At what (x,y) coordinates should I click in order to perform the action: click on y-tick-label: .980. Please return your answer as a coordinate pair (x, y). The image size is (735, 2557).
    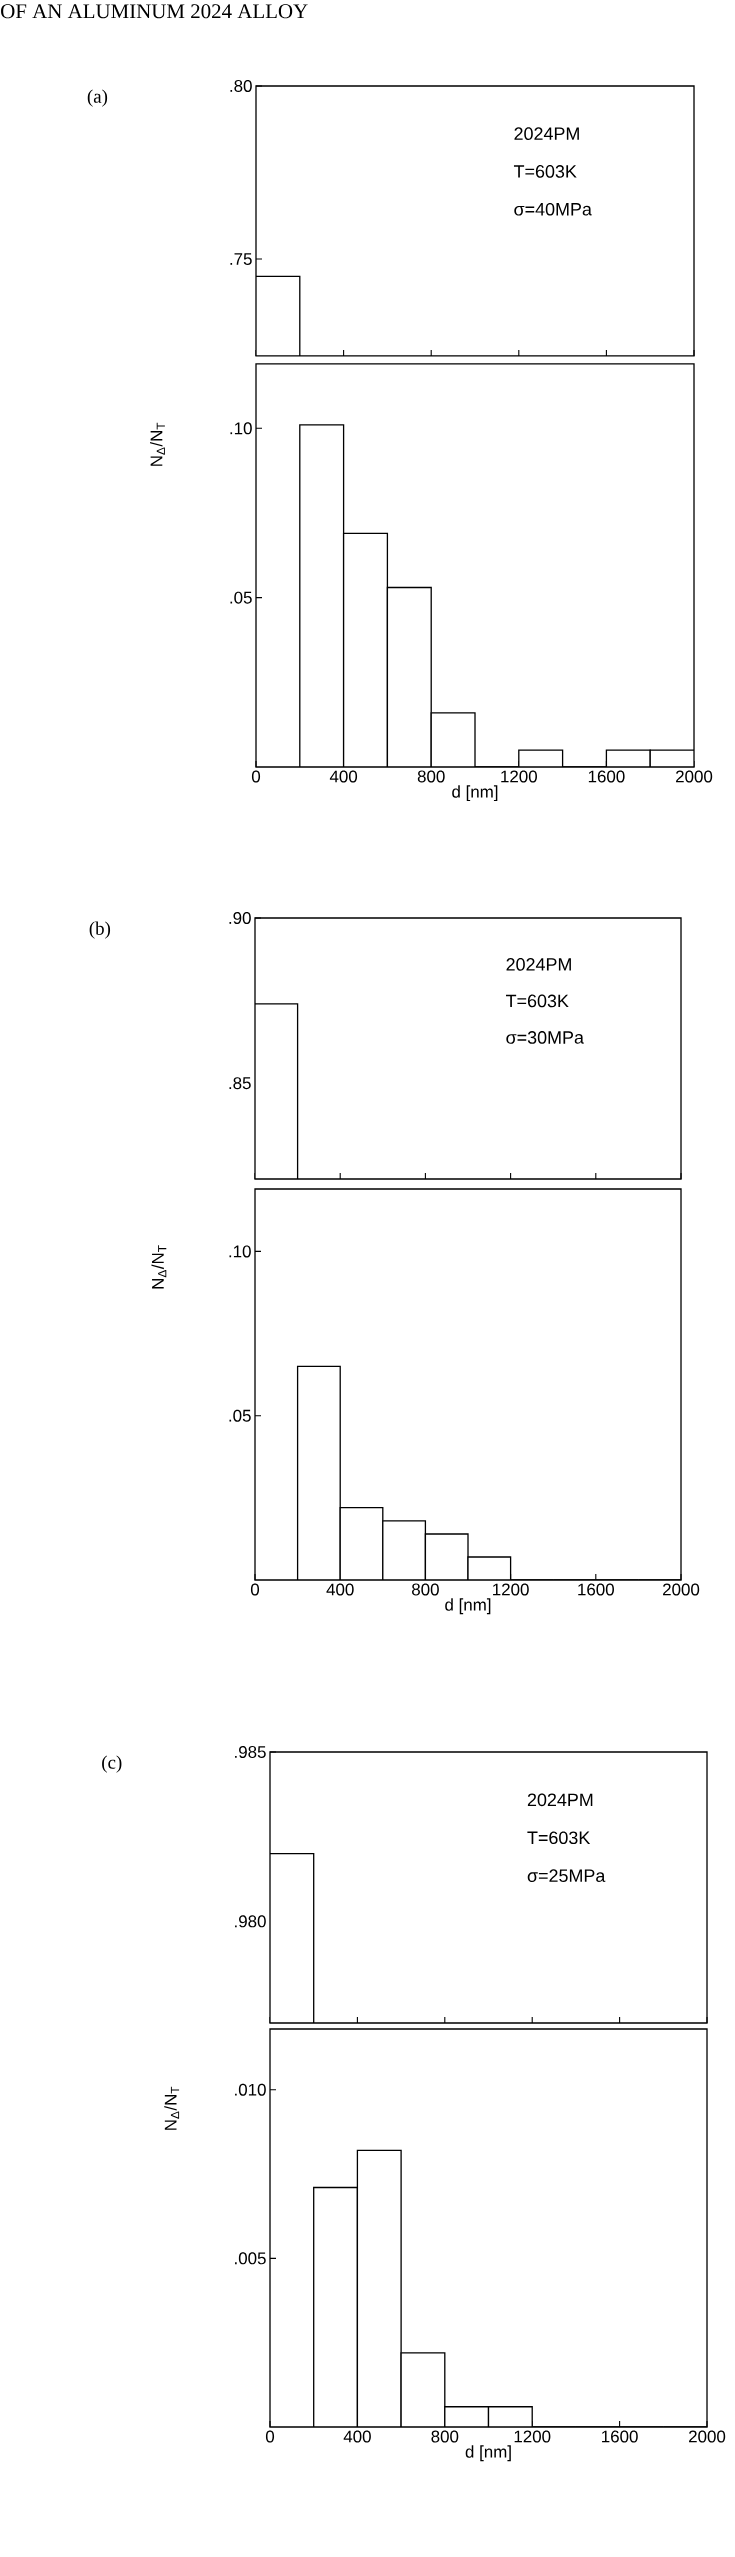
    Looking at the image, I should click on (250, 1921).